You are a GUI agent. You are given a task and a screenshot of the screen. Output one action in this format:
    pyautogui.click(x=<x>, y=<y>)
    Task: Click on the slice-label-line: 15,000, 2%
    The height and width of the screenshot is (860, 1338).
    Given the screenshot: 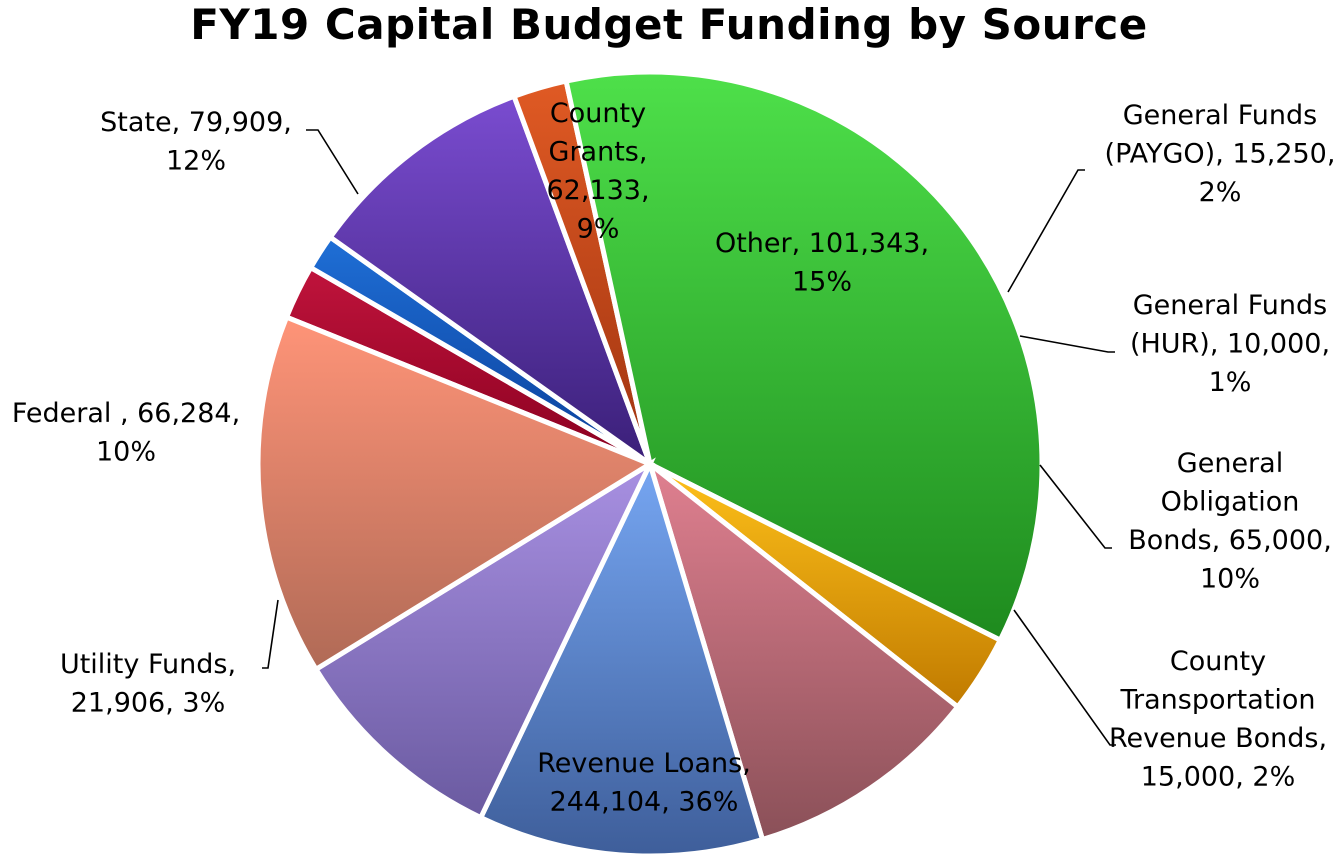 What is the action you would take?
    pyautogui.click(x=1218, y=777)
    